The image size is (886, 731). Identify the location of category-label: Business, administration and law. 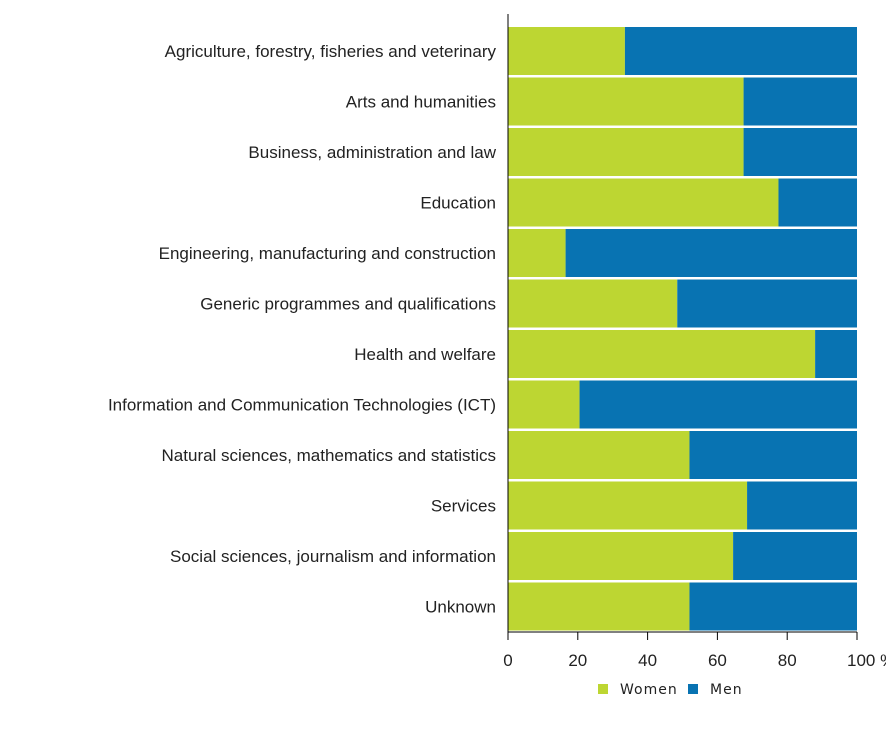
(372, 152).